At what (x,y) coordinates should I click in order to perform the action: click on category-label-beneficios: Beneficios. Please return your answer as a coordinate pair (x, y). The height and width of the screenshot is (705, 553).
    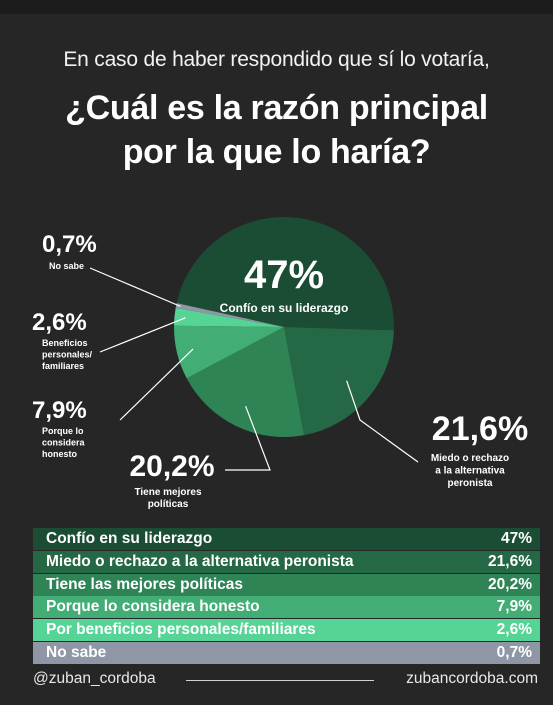
    Looking at the image, I should click on (65, 343).